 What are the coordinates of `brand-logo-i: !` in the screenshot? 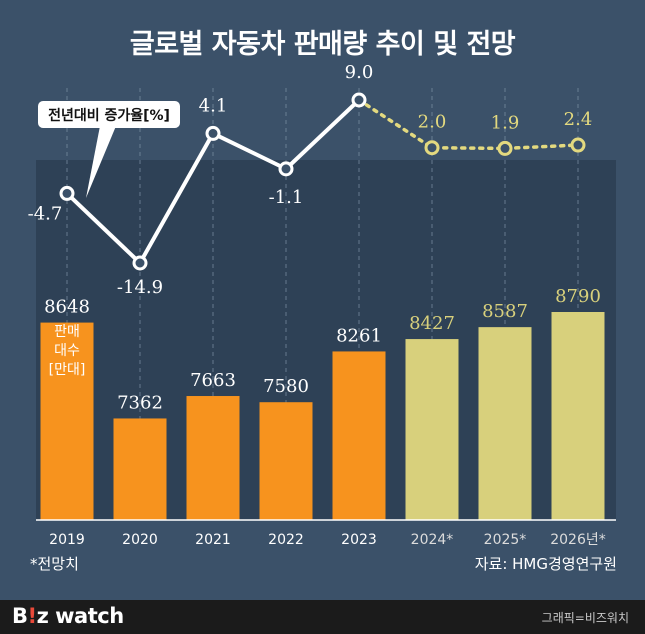 It's located at (32, 616).